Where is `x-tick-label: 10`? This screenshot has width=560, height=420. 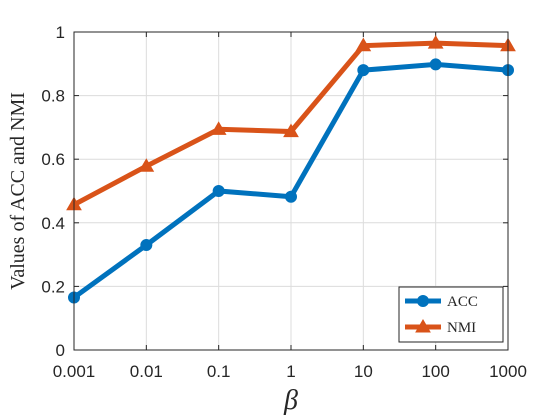 x-tick-label: 10 is located at coordinates (363, 371).